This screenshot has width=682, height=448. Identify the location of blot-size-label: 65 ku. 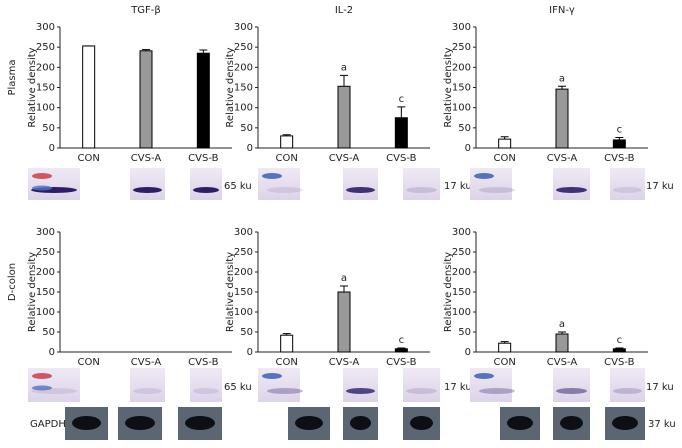
(238, 186).